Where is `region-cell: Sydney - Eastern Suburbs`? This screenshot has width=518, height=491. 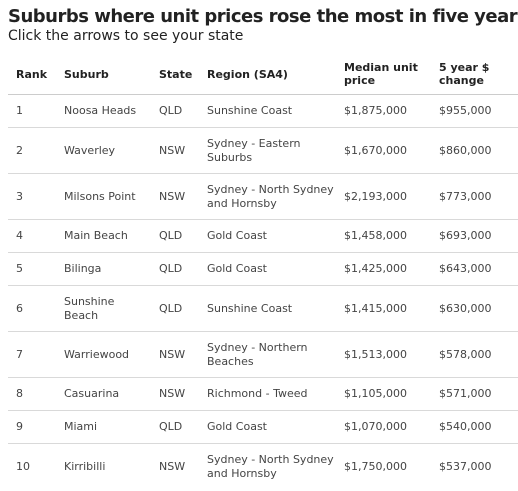 region-cell: Sydney - Eastern Suburbs is located at coordinates (267, 150).